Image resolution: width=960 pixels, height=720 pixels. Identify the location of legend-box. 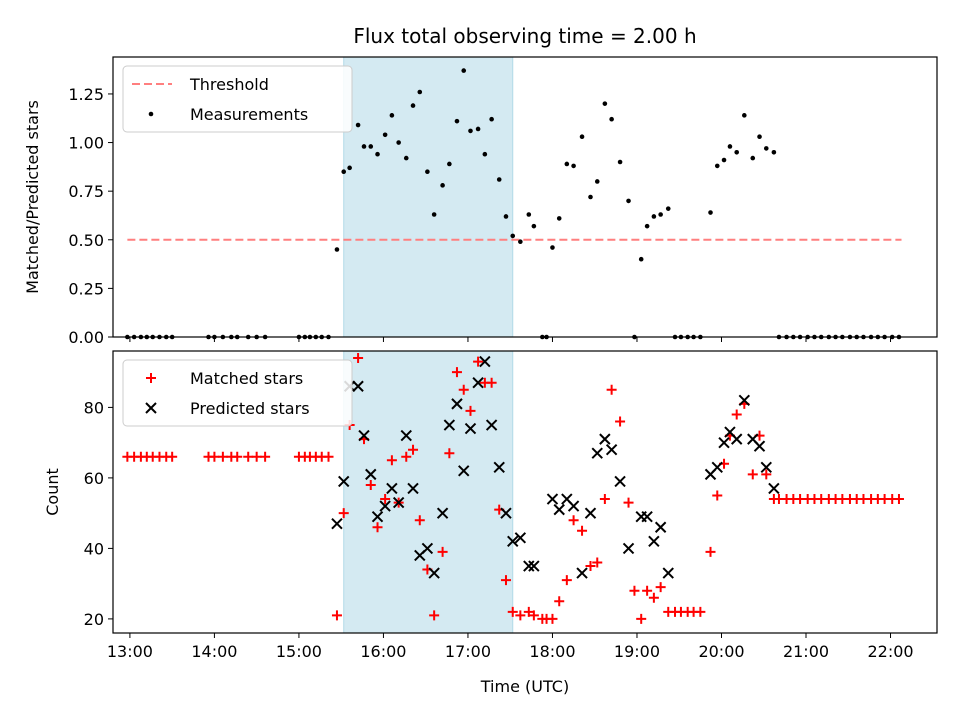
(237, 393).